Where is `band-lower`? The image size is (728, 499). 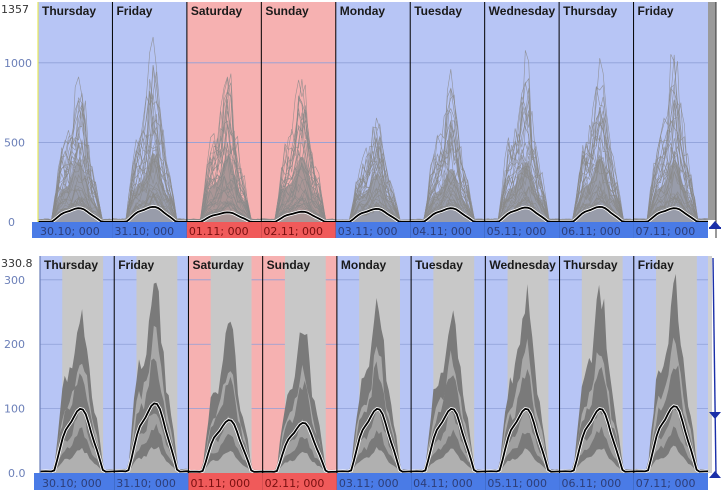
band-lower is located at coordinates (374, 448).